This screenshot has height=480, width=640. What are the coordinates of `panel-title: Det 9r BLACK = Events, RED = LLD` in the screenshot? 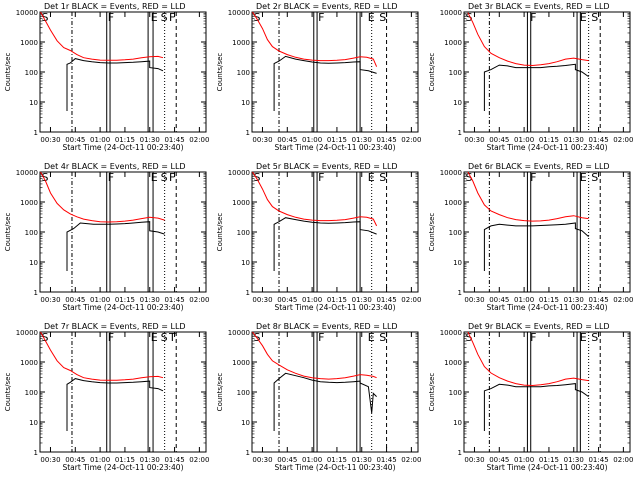 It's located at (539, 326).